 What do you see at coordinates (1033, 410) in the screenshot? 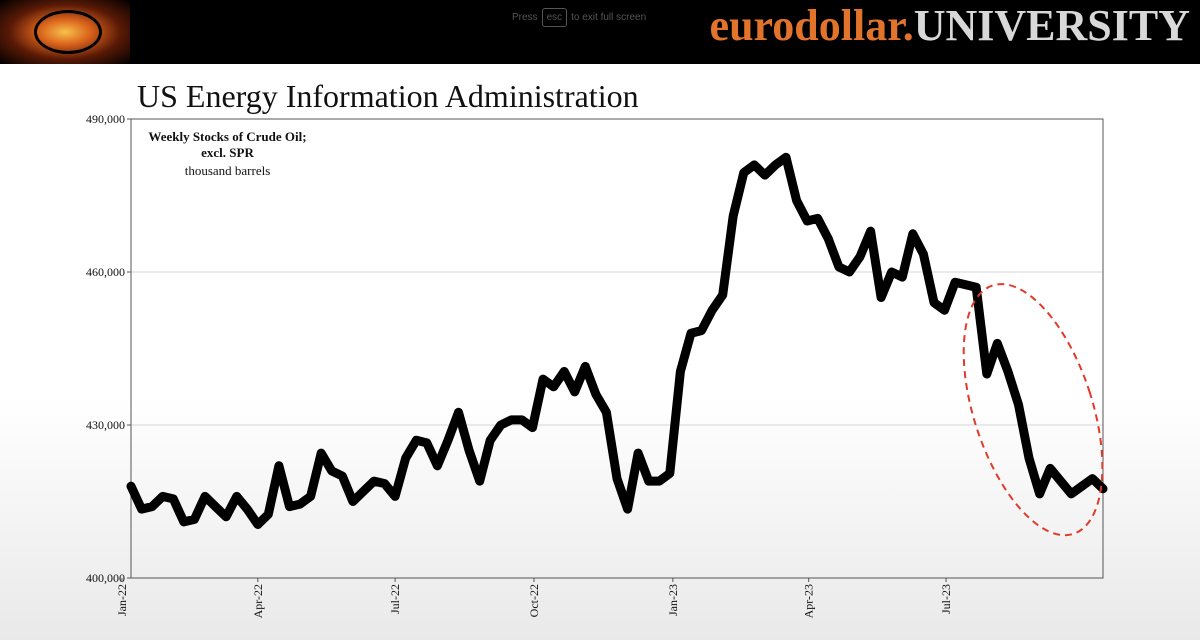
I see `annotation-ellipse` at bounding box center [1033, 410].